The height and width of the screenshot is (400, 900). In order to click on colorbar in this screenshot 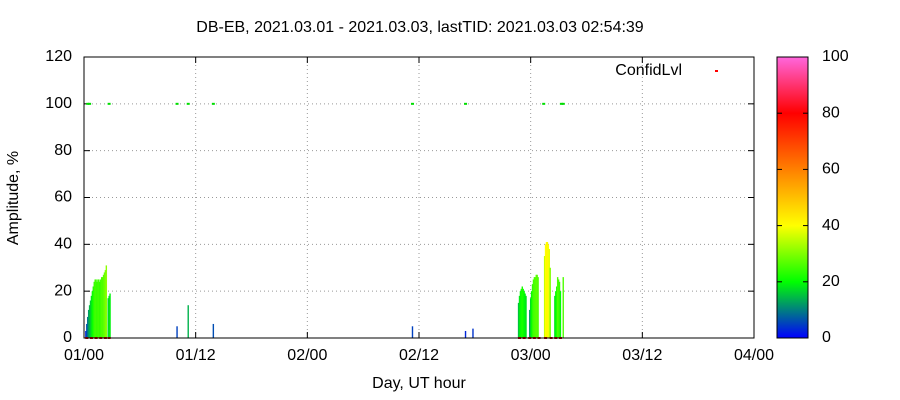, I will do `click(792, 197)`.